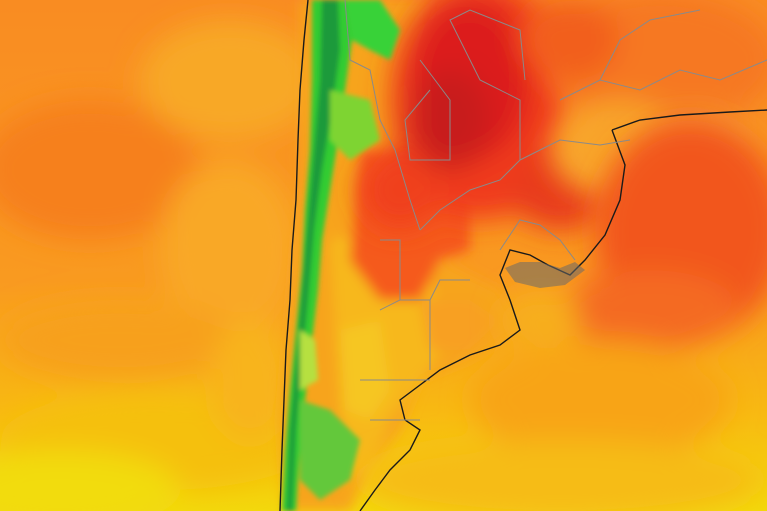 The width and height of the screenshot is (767, 511). Describe the element at coordinates (294, 255) in the screenshot. I see `pacific-coast` at that location.